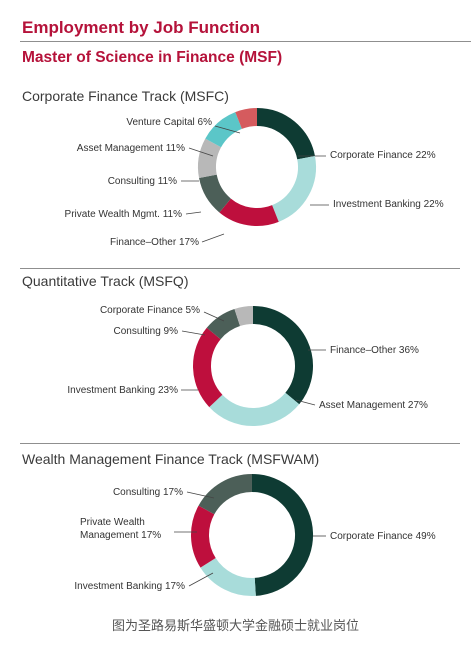  Describe the element at coordinates (154, 242) in the screenshot. I see `slice-label: Finance–Other 17%` at that location.